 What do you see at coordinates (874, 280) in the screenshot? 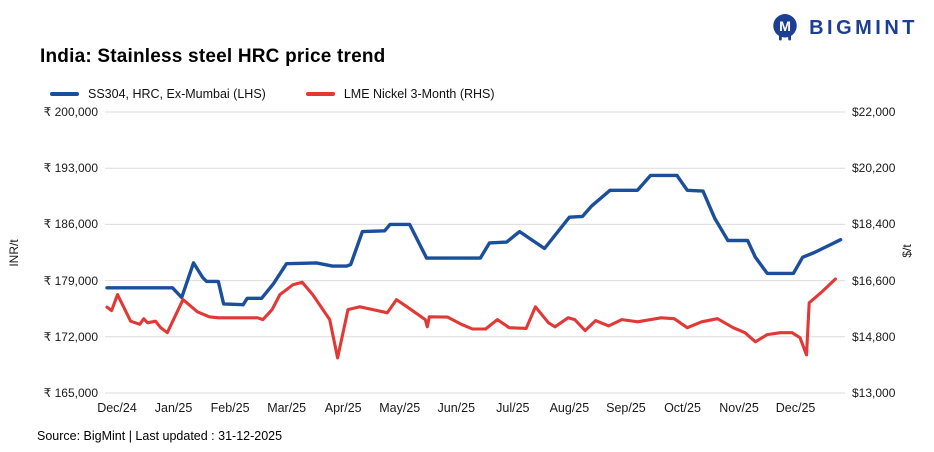
I see `y-axis-tick-right: $16,600` at bounding box center [874, 280].